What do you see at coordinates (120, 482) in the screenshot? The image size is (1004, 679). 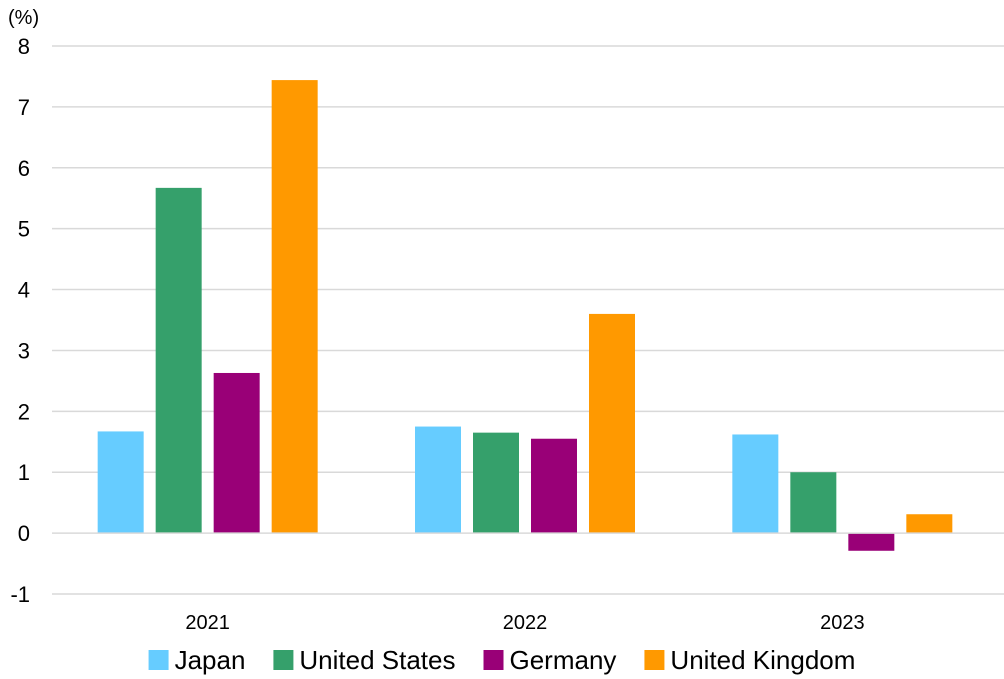 I see `bar-japan-2021` at bounding box center [120, 482].